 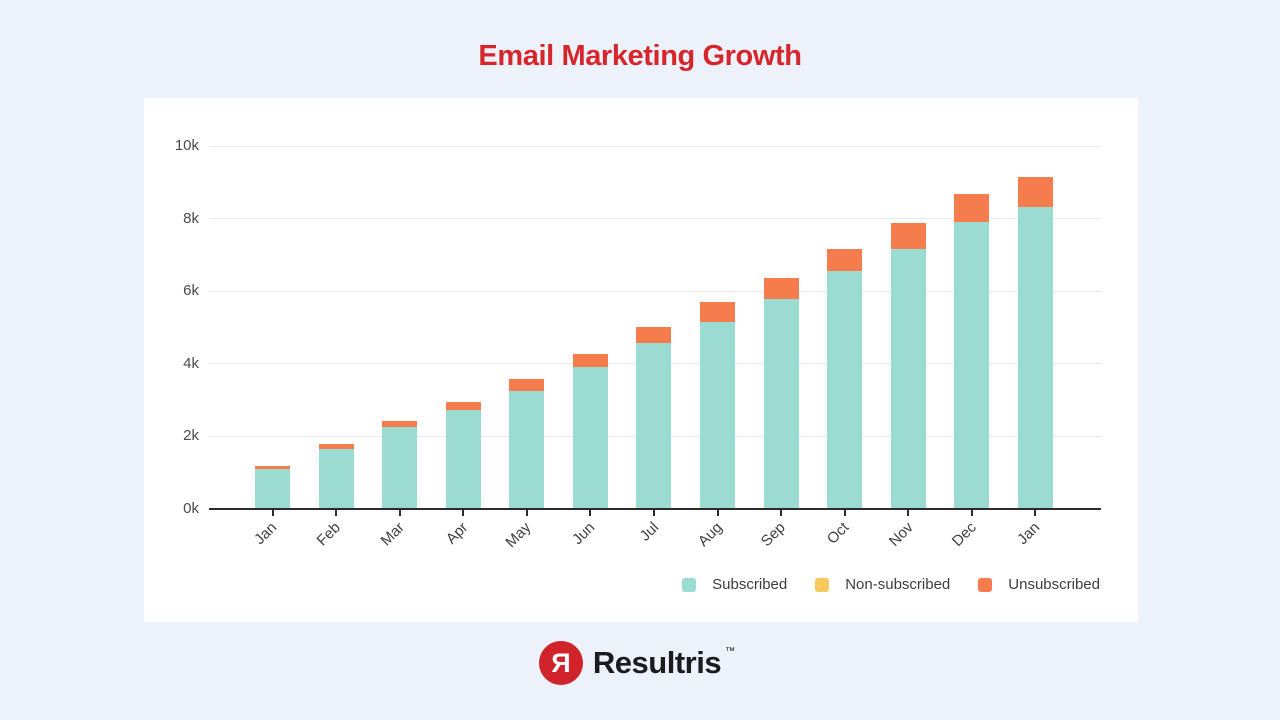 I want to click on x-tick-8-aug, so click(x=717, y=513).